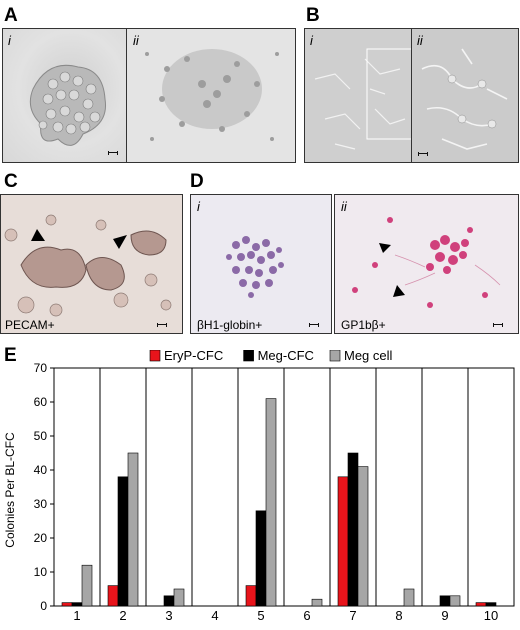 The height and width of the screenshot is (630, 520). I want to click on panel-a-image-ii: ii, so click(211, 95).